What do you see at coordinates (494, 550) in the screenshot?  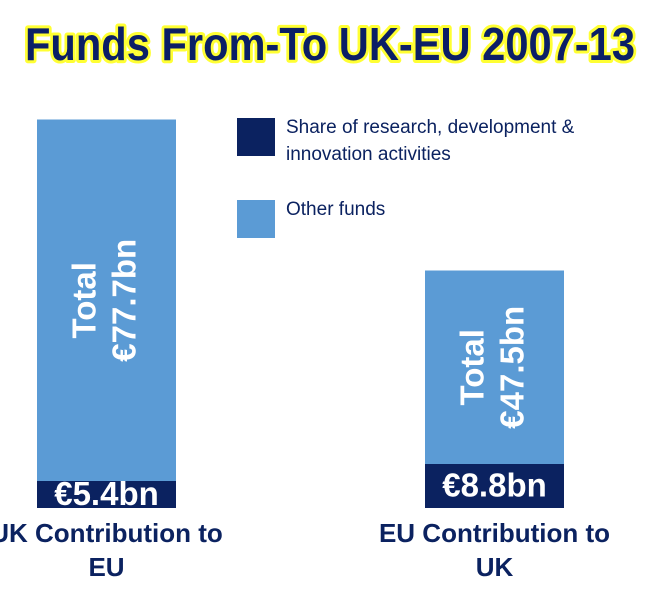 I see `x-tick-label: EU Contribution to UK` at bounding box center [494, 550].